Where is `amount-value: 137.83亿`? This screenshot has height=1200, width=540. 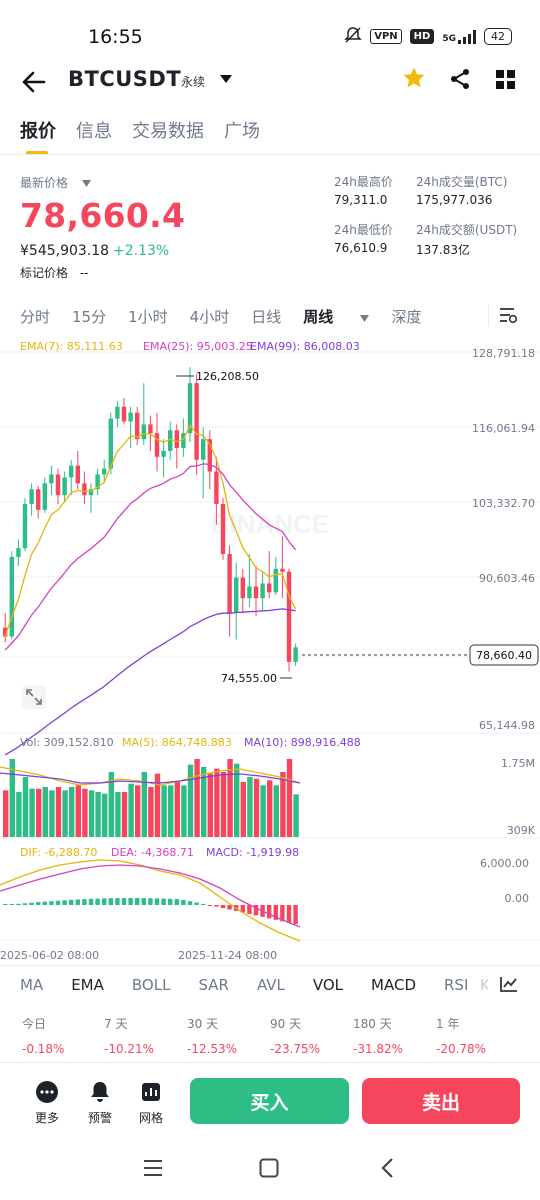 amount-value: 137.83亿 is located at coordinates (443, 250).